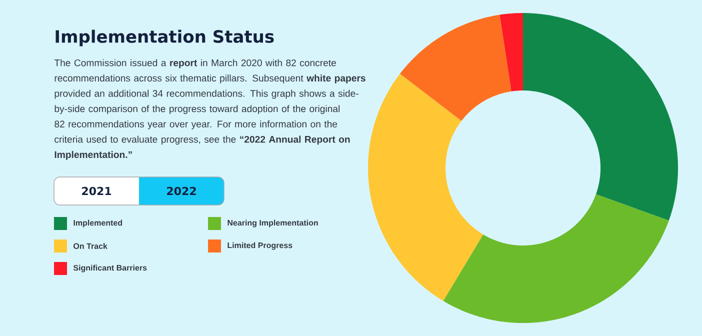 This screenshot has height=336, width=702. Describe the element at coordinates (210, 109) in the screenshot. I see `text: The Commission issued a report in March 2020 with 82 concrete recommendations across six thematic pillars. Subsequent white papers provided an additional 34 recommendations. This graph shows a side-by-side comparison of the progress toward adoption of the original 82 recommendations year over year. For more information on the criteria used to evaluate progress, see the “2022 Annual Report on Implementation.”` at that location.